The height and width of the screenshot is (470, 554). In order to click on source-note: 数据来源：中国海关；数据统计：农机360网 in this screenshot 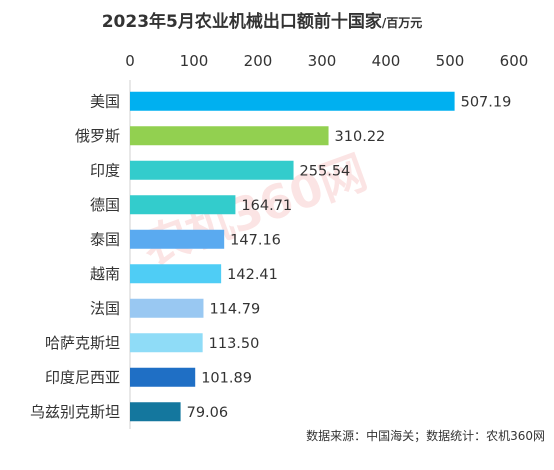, I will do `click(425, 435)`.